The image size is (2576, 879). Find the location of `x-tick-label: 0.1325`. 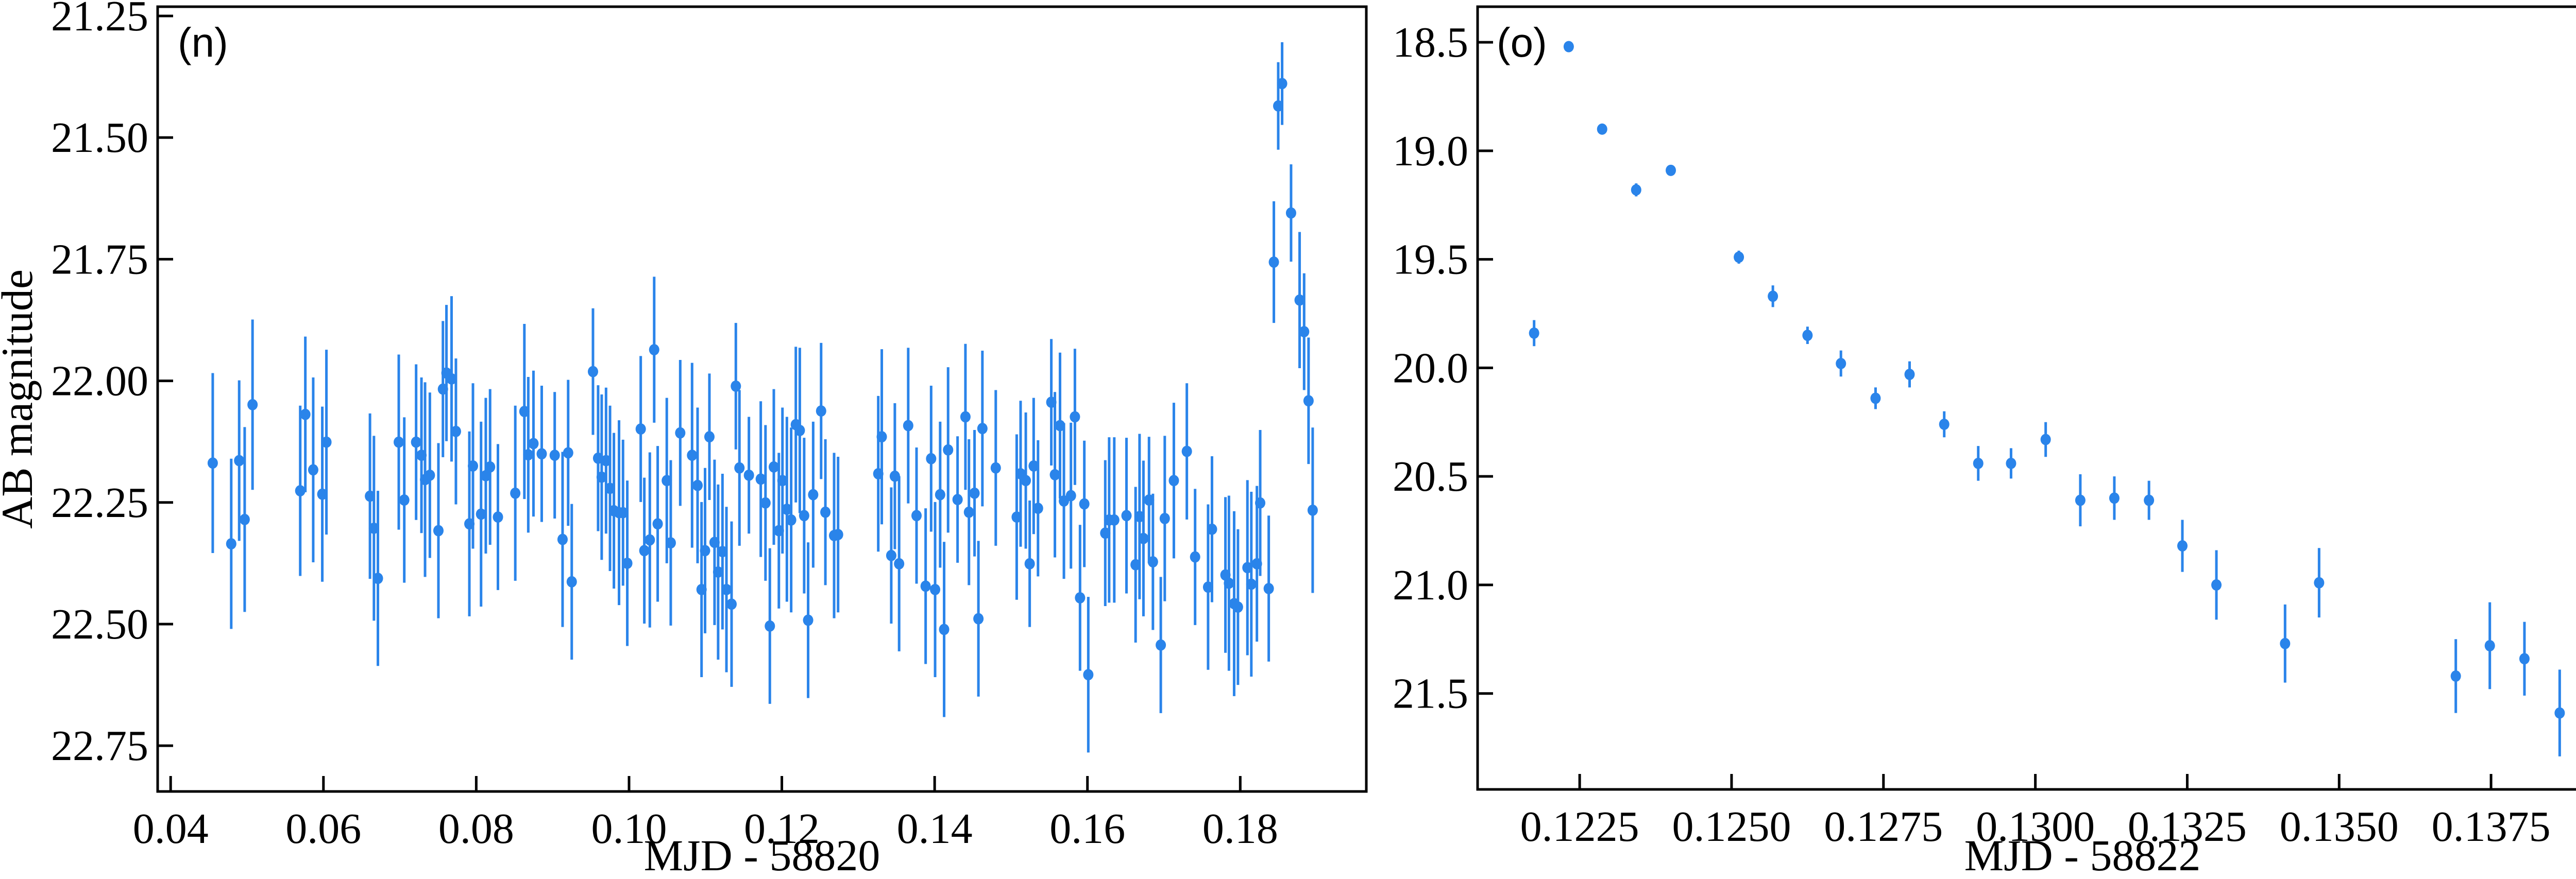

x-tick-label: 0.1325 is located at coordinates (2187, 827).